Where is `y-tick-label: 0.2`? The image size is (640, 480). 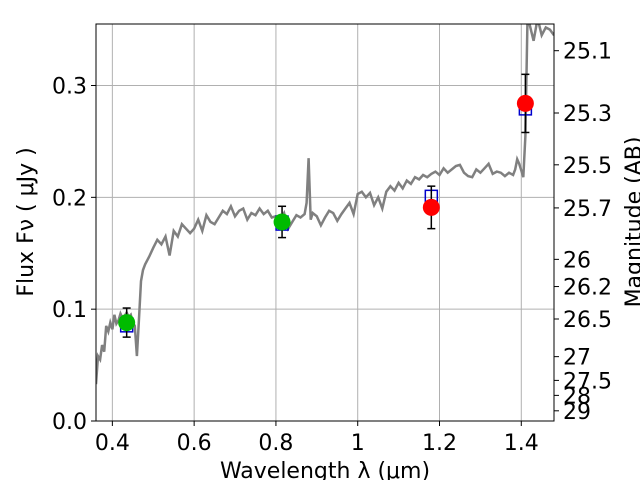
y-tick-label: 0.2 is located at coordinates (69, 198).